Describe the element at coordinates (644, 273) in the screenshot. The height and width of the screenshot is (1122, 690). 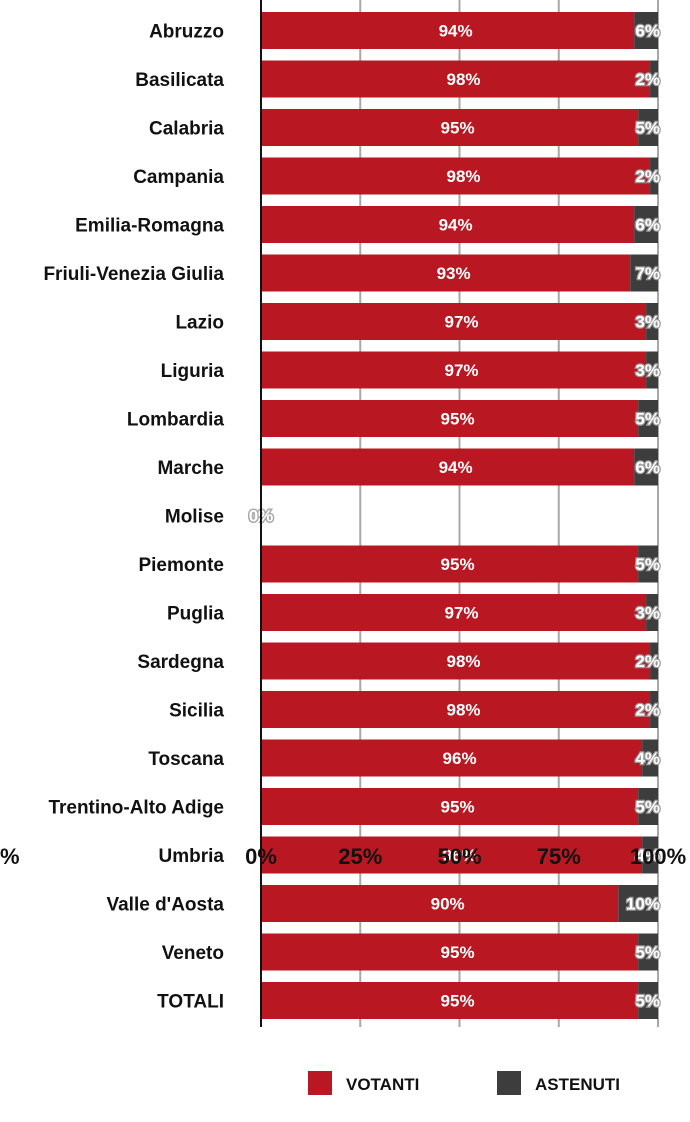
I see `bar-astenuti-friuli-venezia-giulia` at that location.